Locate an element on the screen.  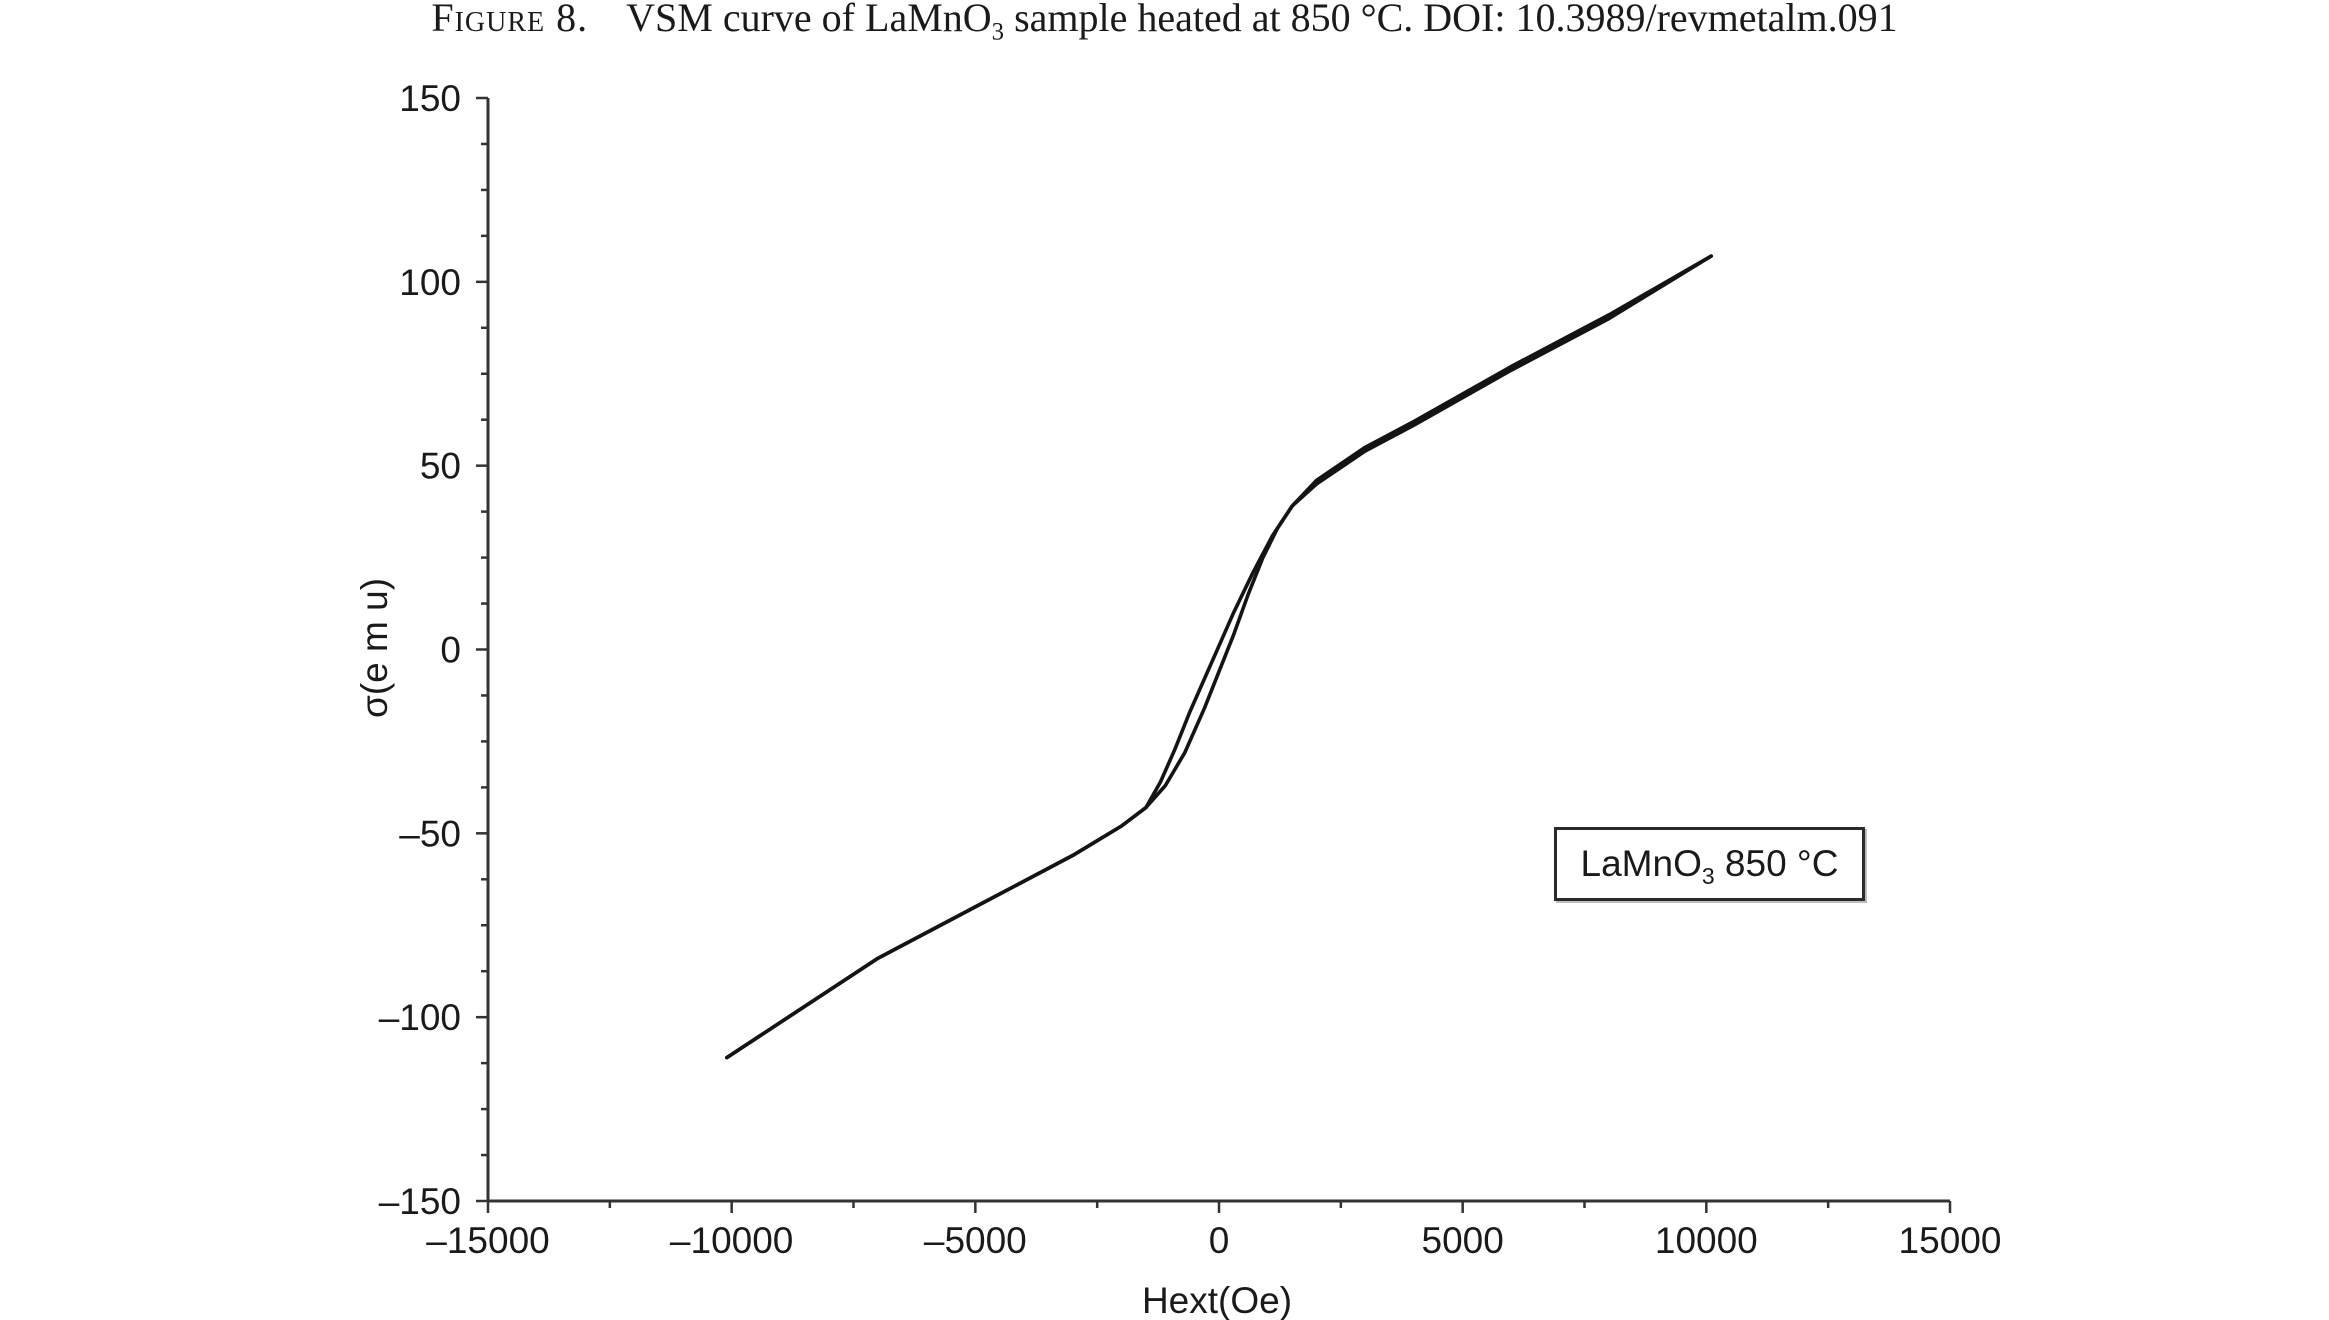
legend-text-part2: 850 °C is located at coordinates (1776, 863).